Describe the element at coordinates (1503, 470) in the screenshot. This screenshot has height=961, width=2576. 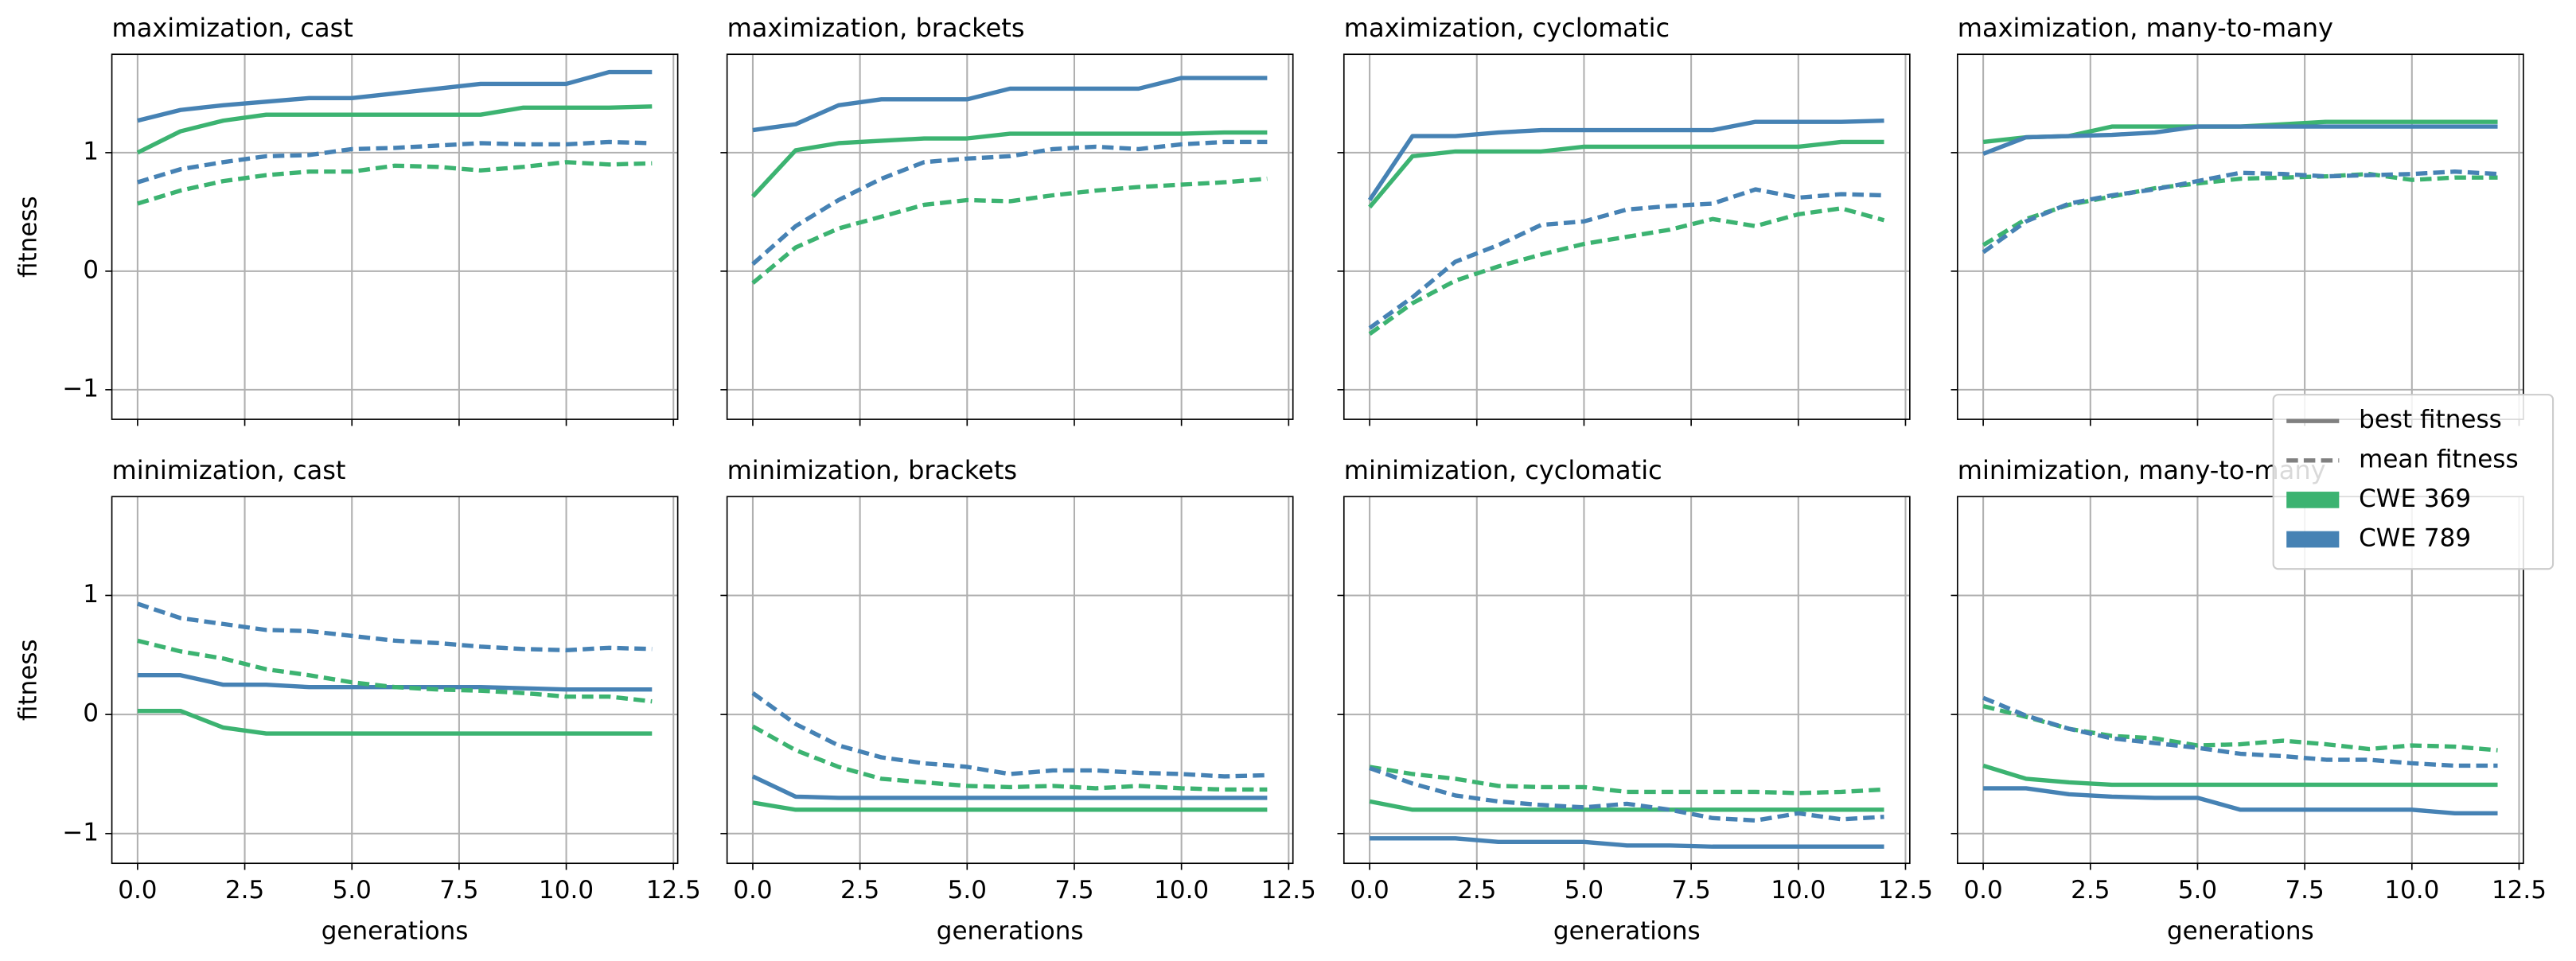
I see `panel-title: minimization, cyclomatic` at that location.